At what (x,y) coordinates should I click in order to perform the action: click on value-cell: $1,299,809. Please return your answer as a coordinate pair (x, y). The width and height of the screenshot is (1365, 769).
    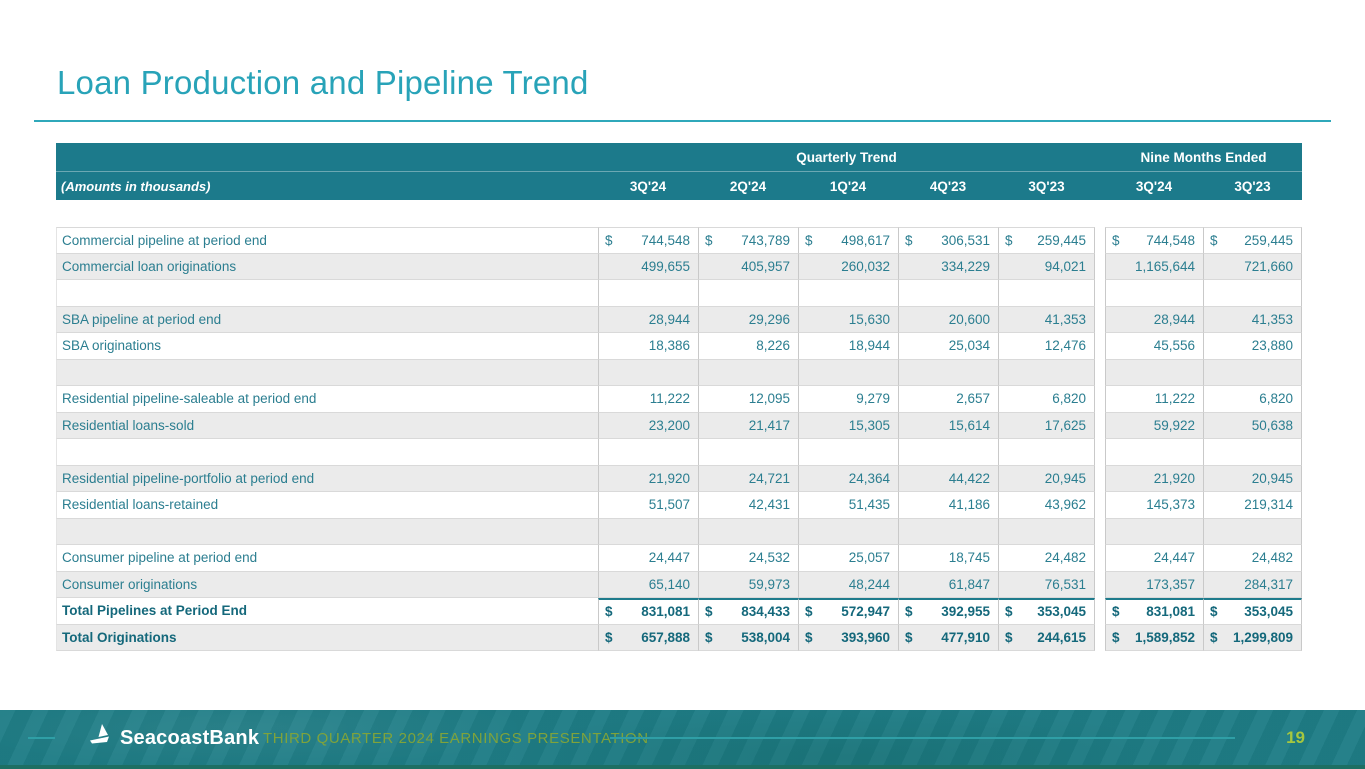
    Looking at the image, I should click on (1252, 637).